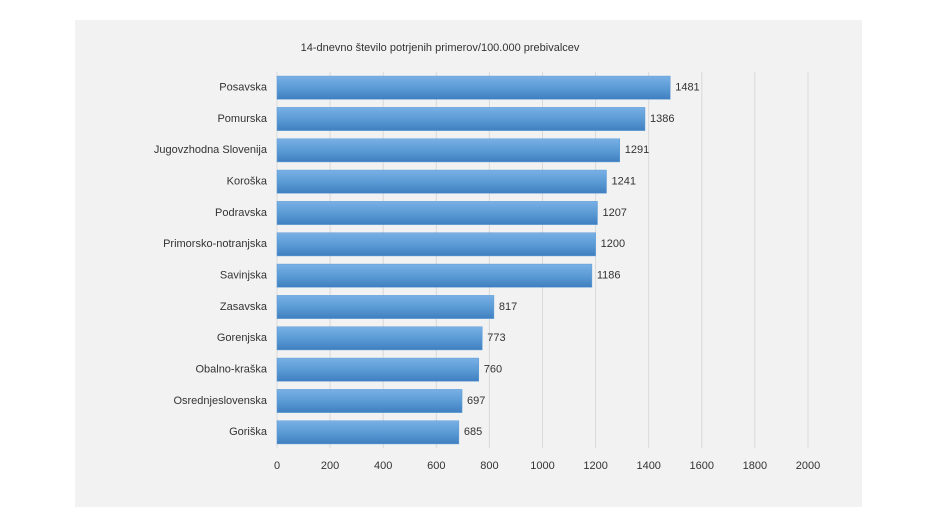 Image resolution: width=940 pixels, height=529 pixels. I want to click on y-tick-label: Zasavska, so click(244, 307).